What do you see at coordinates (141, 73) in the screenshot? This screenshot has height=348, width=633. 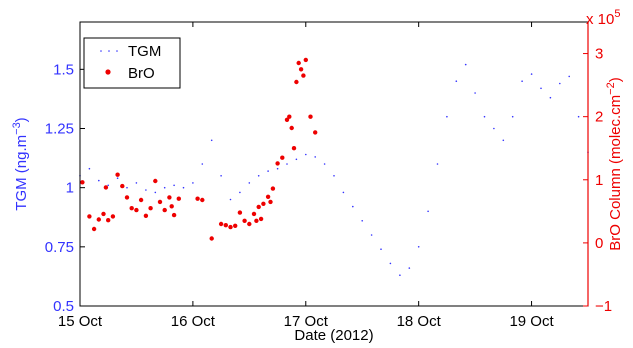 I see `legend-label-bro: BrO` at bounding box center [141, 73].